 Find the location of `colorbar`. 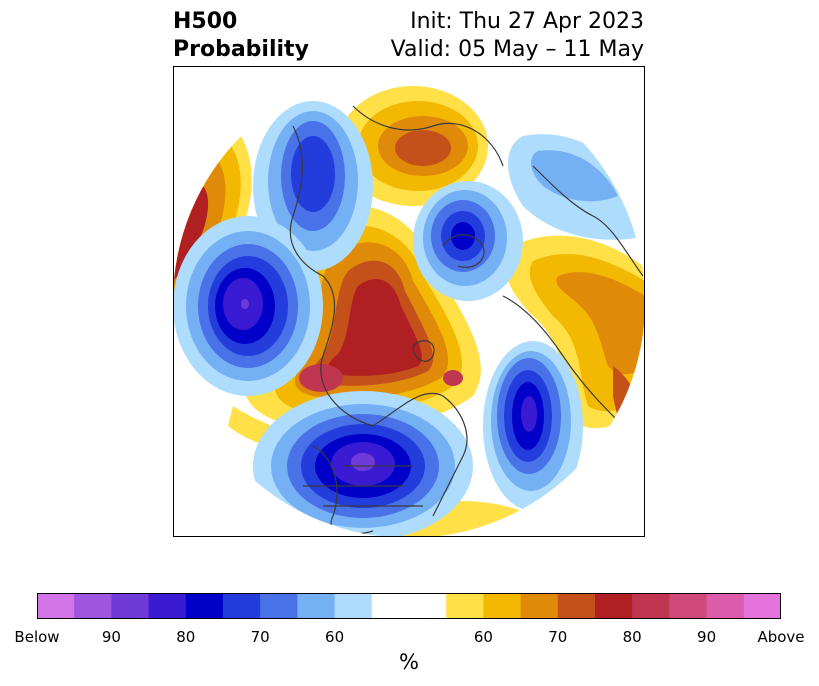

colorbar is located at coordinates (409, 606).